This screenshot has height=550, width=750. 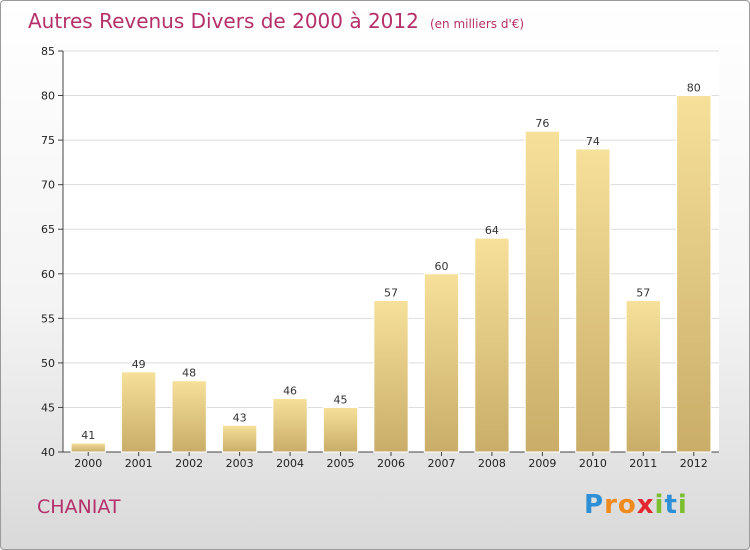 What do you see at coordinates (593, 463) in the screenshot?
I see `x-tick-label: 2010` at bounding box center [593, 463].